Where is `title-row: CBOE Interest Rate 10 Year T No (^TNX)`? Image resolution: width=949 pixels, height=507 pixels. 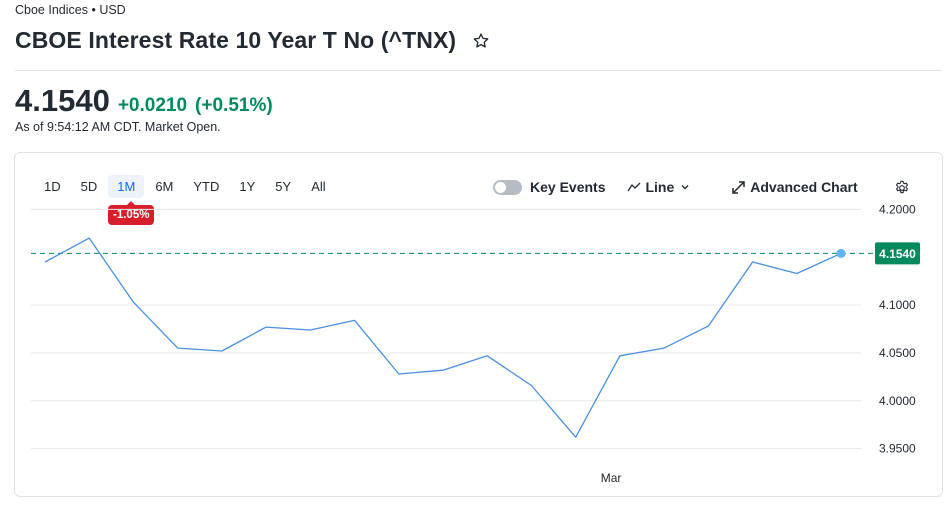 title-row: CBOE Interest Rate 10 Year T No (^TNX) is located at coordinates (252, 40).